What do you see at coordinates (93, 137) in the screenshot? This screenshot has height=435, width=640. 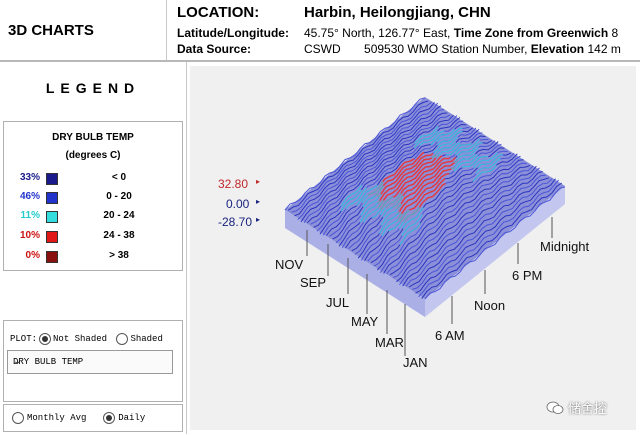 I see `legend-variable: DRY BULB TEMP` at bounding box center [93, 137].